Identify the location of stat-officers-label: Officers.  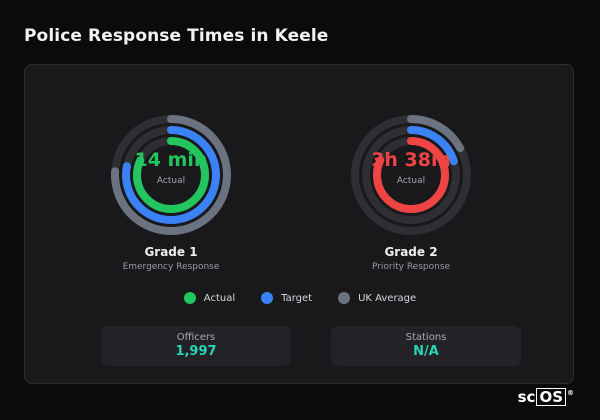
(196, 337).